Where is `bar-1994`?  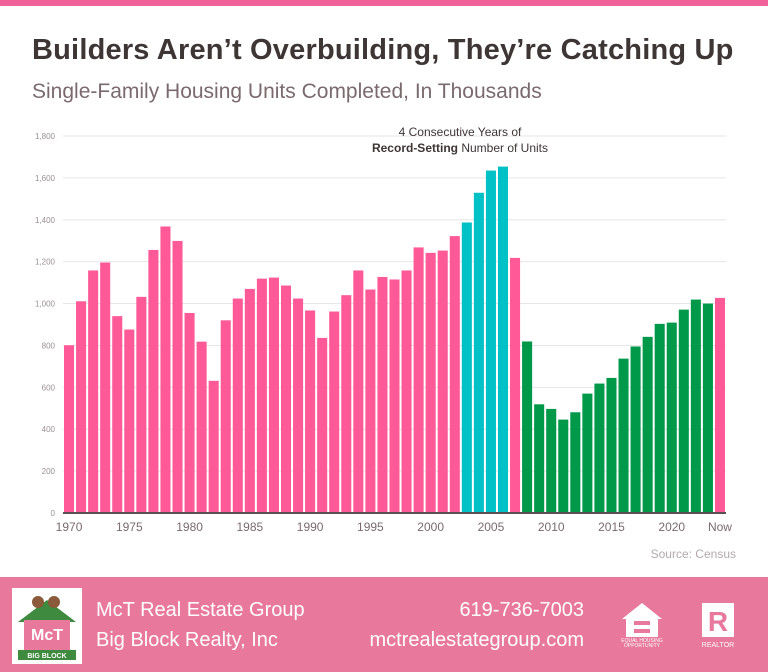
bar-1994 is located at coordinates (358, 391).